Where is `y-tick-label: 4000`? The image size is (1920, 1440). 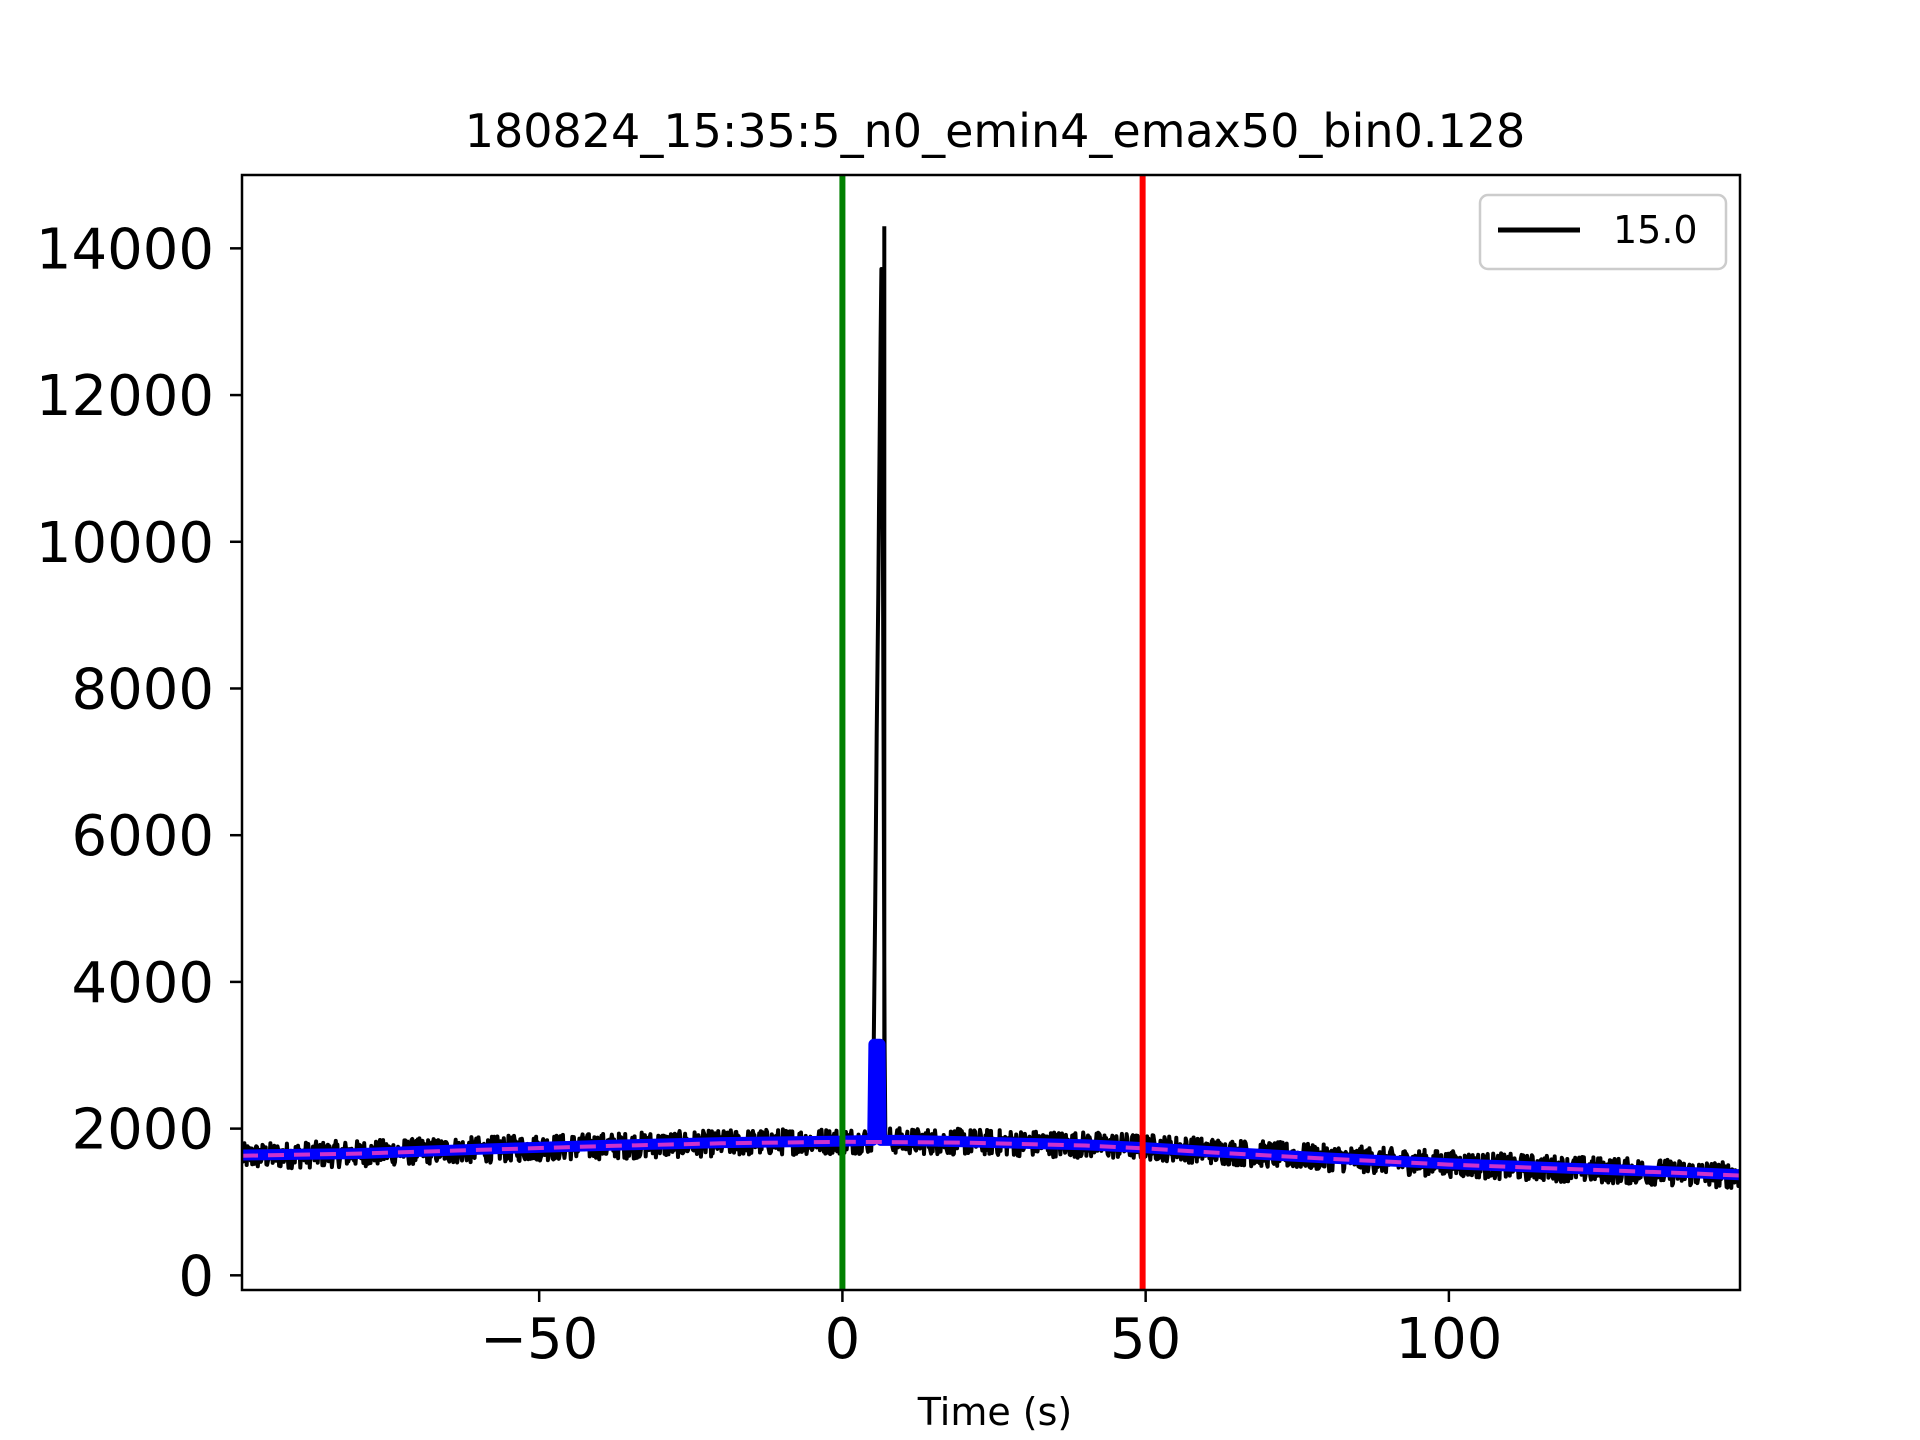
y-tick-label: 4000 is located at coordinates (142, 983).